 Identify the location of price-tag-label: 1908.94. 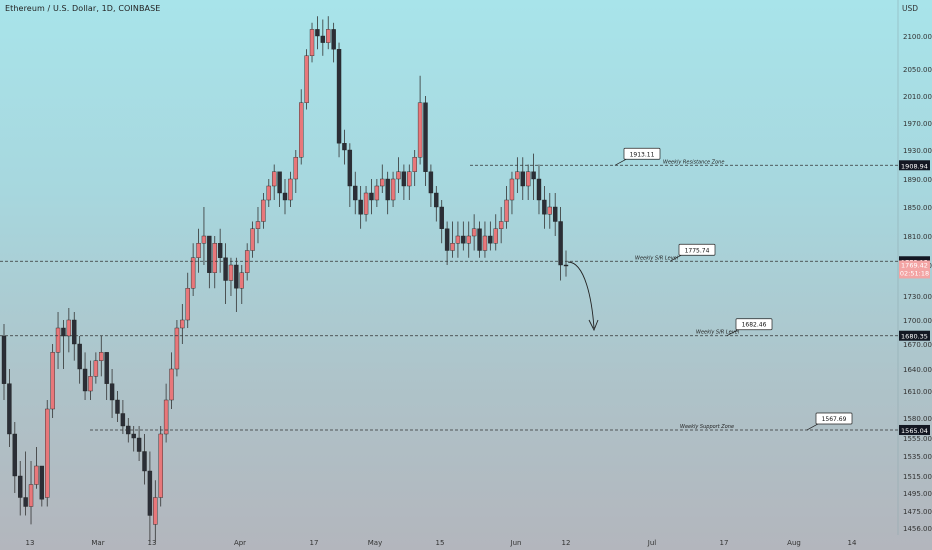
(914, 166).